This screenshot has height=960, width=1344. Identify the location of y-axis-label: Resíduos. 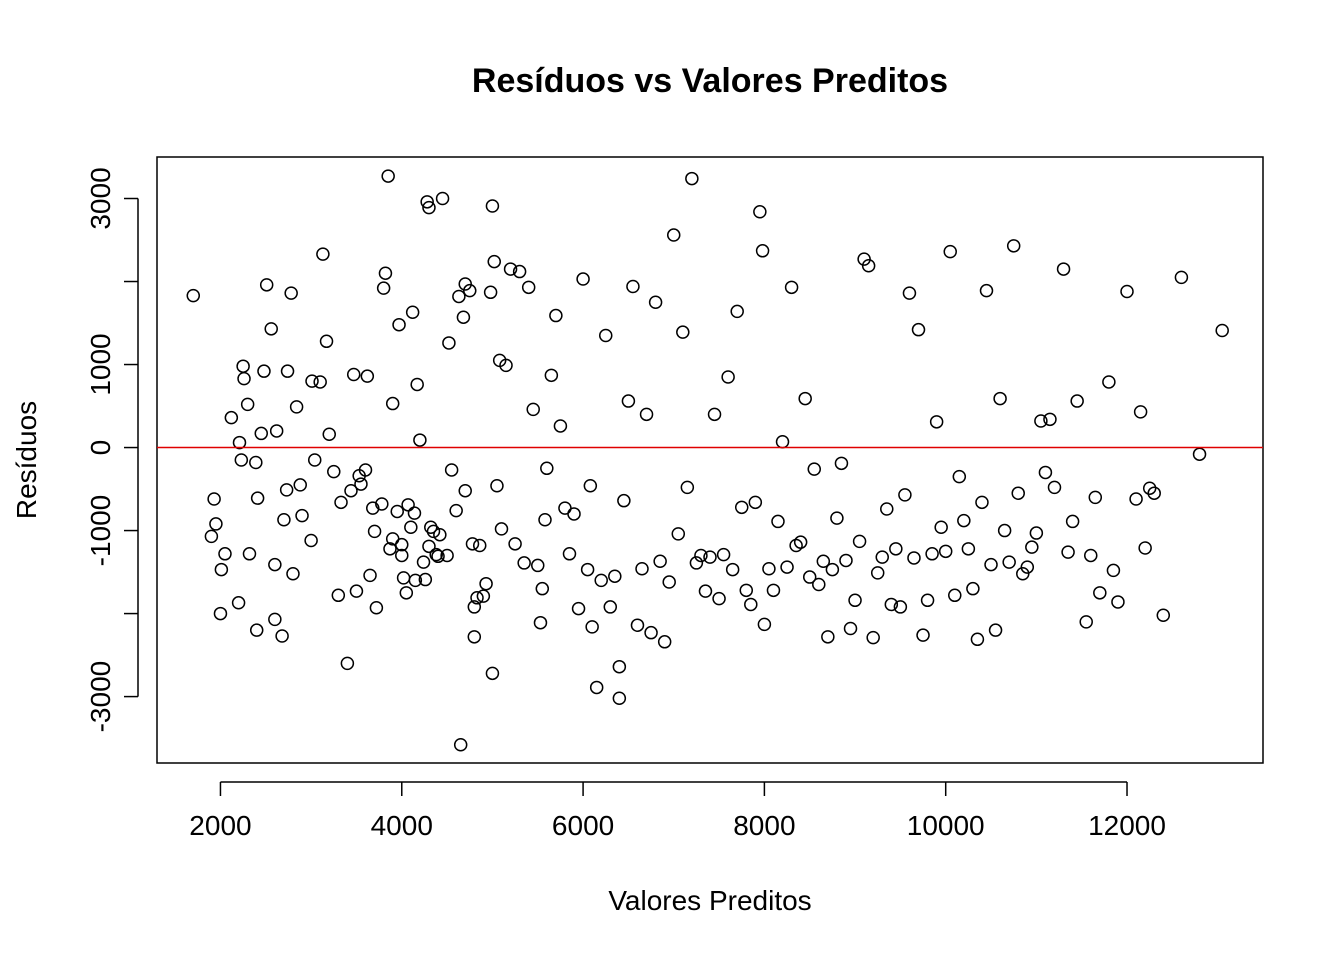
(26, 460).